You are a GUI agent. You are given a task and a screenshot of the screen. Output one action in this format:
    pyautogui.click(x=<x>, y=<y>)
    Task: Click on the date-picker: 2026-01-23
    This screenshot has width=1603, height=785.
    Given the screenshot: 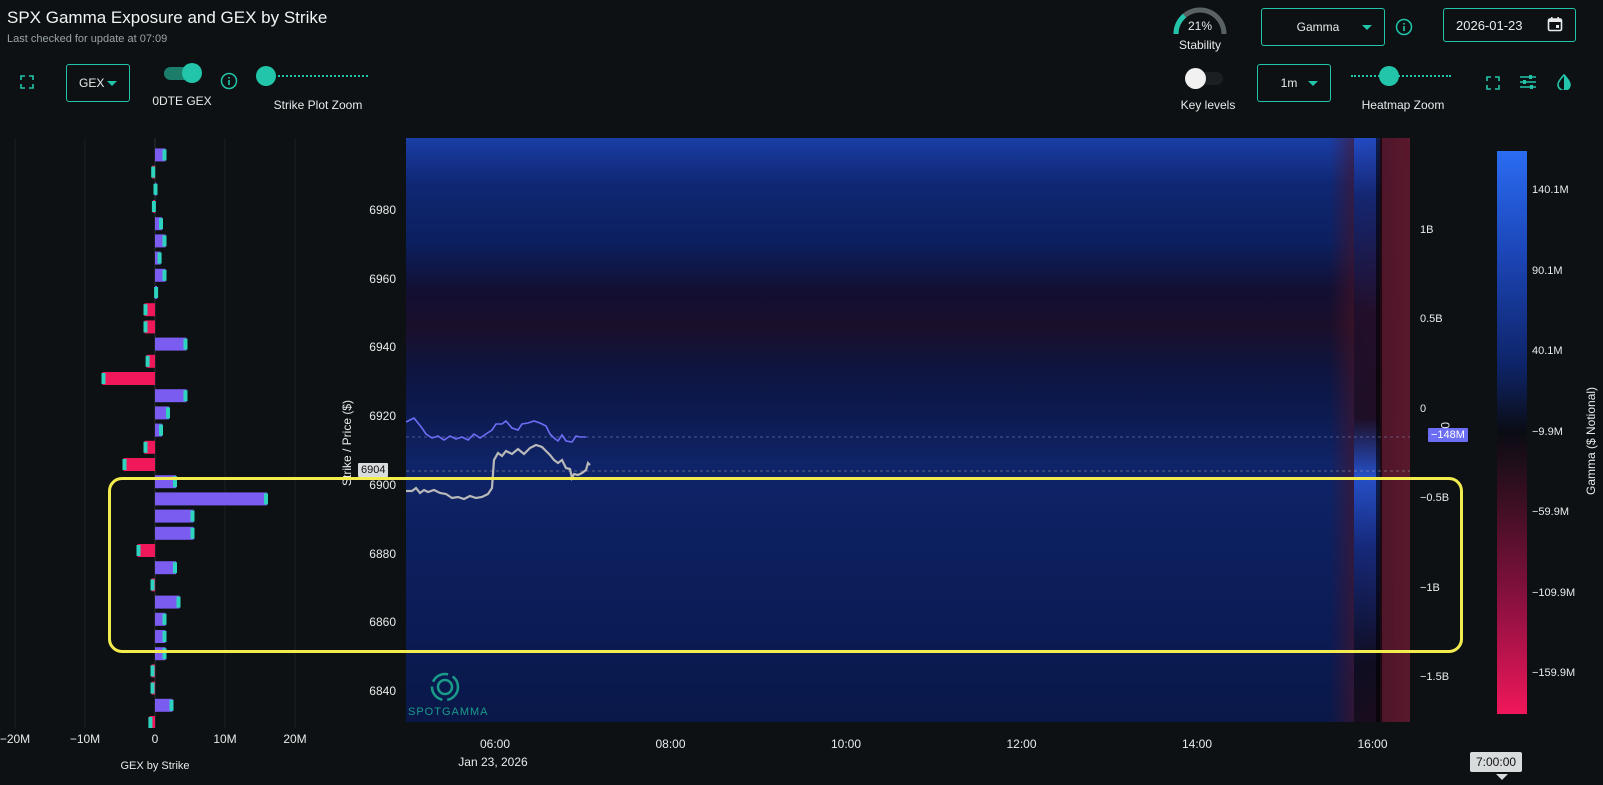 What is the action you would take?
    pyautogui.click(x=1509, y=25)
    